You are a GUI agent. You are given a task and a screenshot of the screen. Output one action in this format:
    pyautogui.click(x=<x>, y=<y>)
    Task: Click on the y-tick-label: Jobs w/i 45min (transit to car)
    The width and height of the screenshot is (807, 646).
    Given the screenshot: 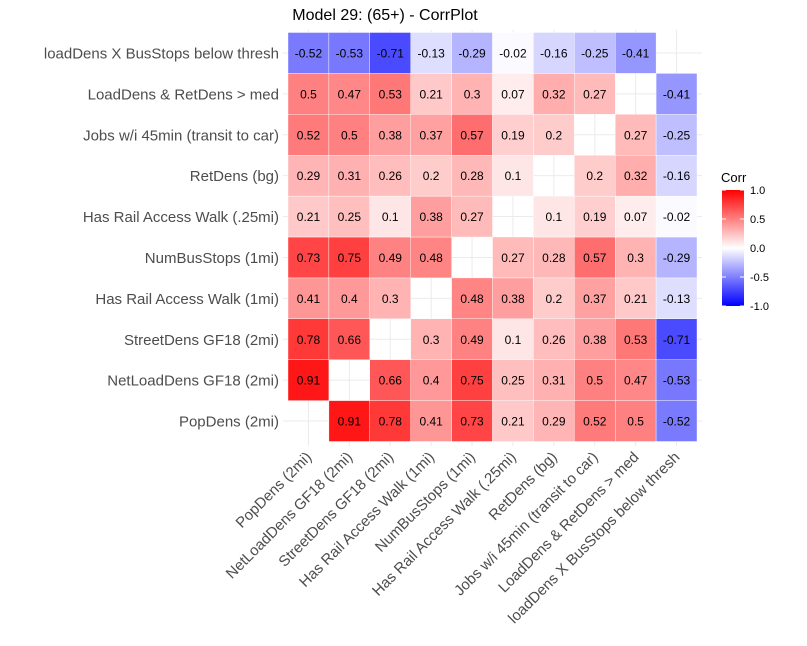 What is the action you would take?
    pyautogui.click(x=181, y=135)
    